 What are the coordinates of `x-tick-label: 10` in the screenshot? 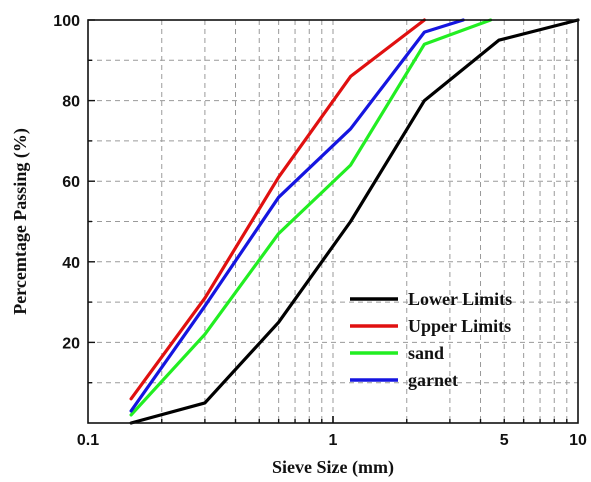 It's located at (578, 440).